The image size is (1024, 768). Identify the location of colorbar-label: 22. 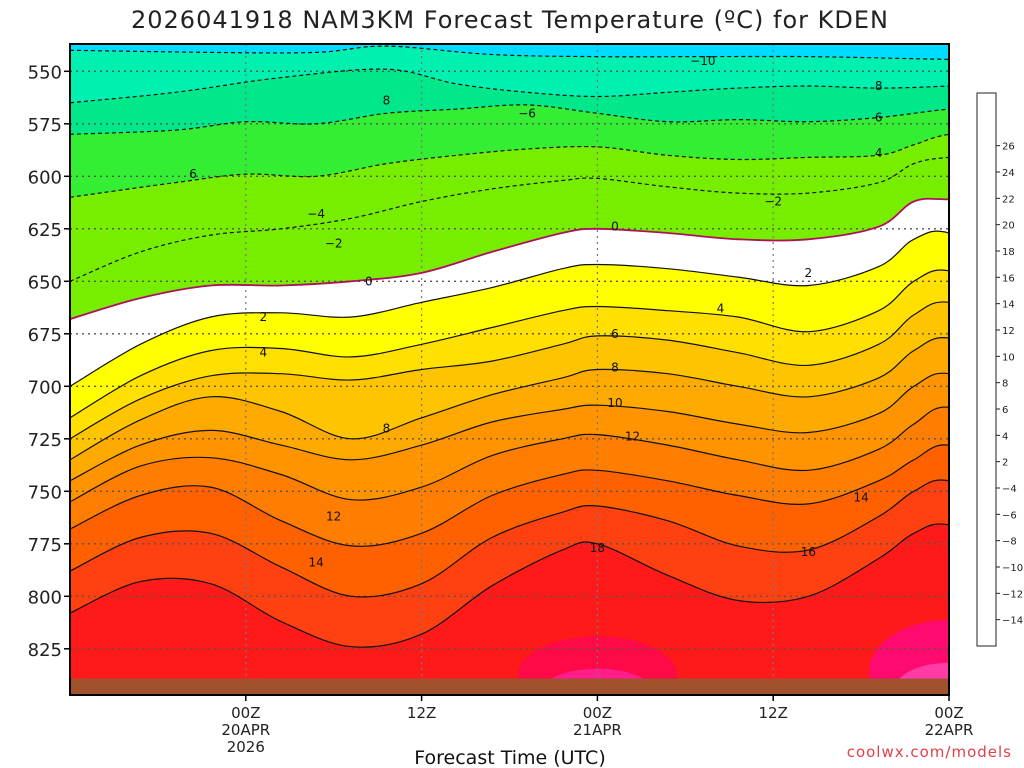
(1008, 199).